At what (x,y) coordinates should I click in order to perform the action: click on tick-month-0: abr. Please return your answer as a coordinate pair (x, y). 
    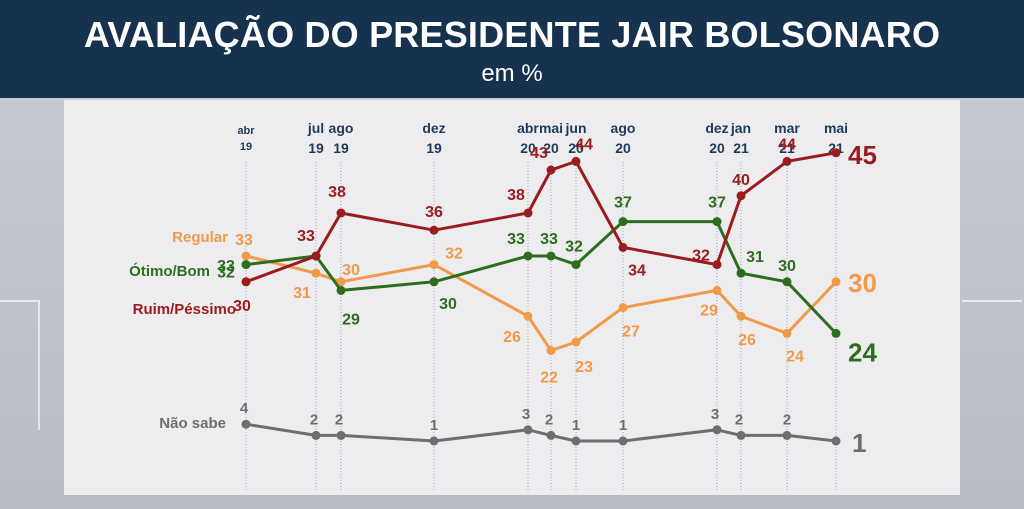
    Looking at the image, I should click on (246, 131).